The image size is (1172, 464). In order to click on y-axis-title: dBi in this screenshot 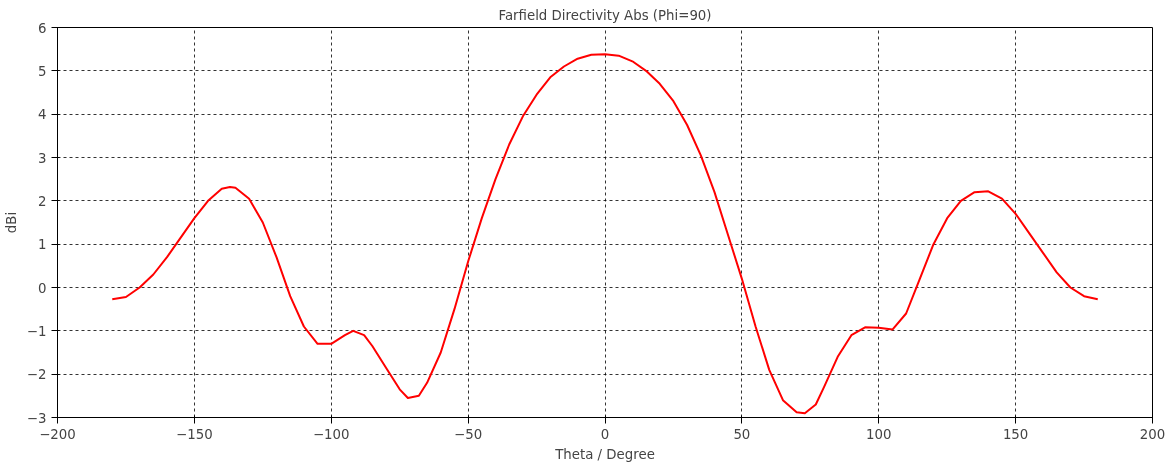, I will do `click(11, 222)`.